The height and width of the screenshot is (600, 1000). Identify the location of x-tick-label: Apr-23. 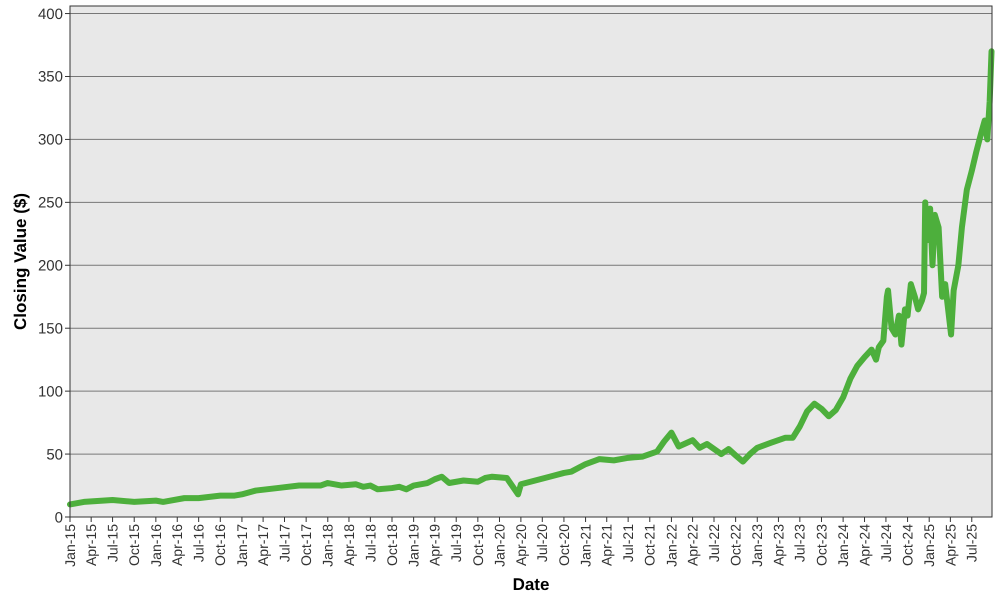
(778, 545).